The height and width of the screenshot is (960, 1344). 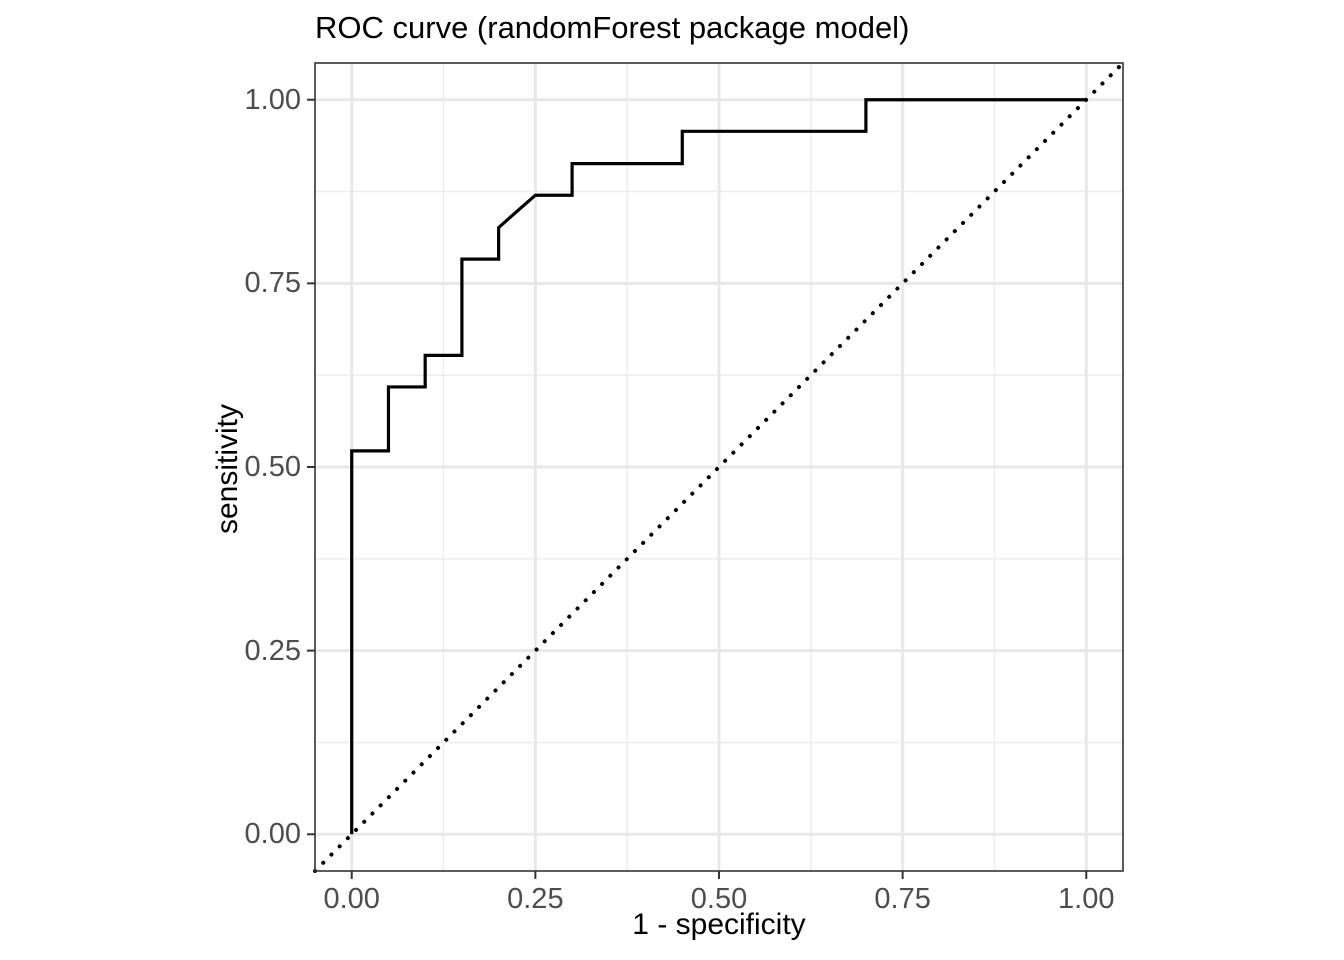 What do you see at coordinates (535, 899) in the screenshot?
I see `x-tick-label: 0.25` at bounding box center [535, 899].